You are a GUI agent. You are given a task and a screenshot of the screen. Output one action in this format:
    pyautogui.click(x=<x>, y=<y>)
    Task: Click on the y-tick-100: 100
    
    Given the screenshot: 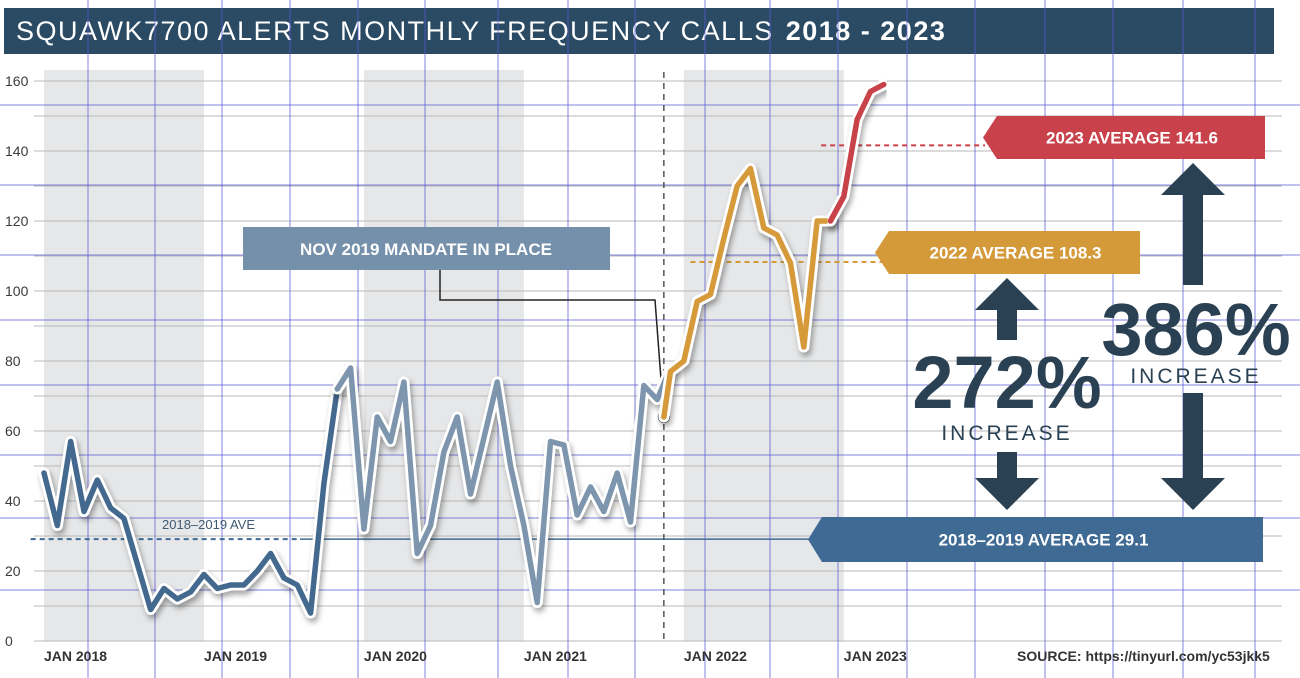 What is the action you would take?
    pyautogui.click(x=17, y=291)
    